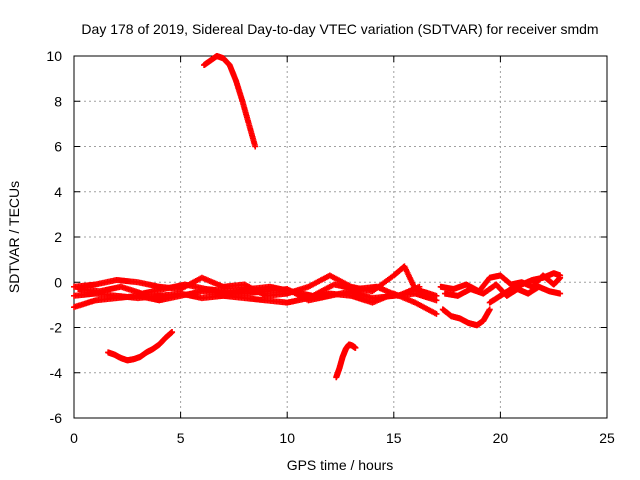 This screenshot has width=640, height=480. I want to click on series-late-dip, so click(466, 317).